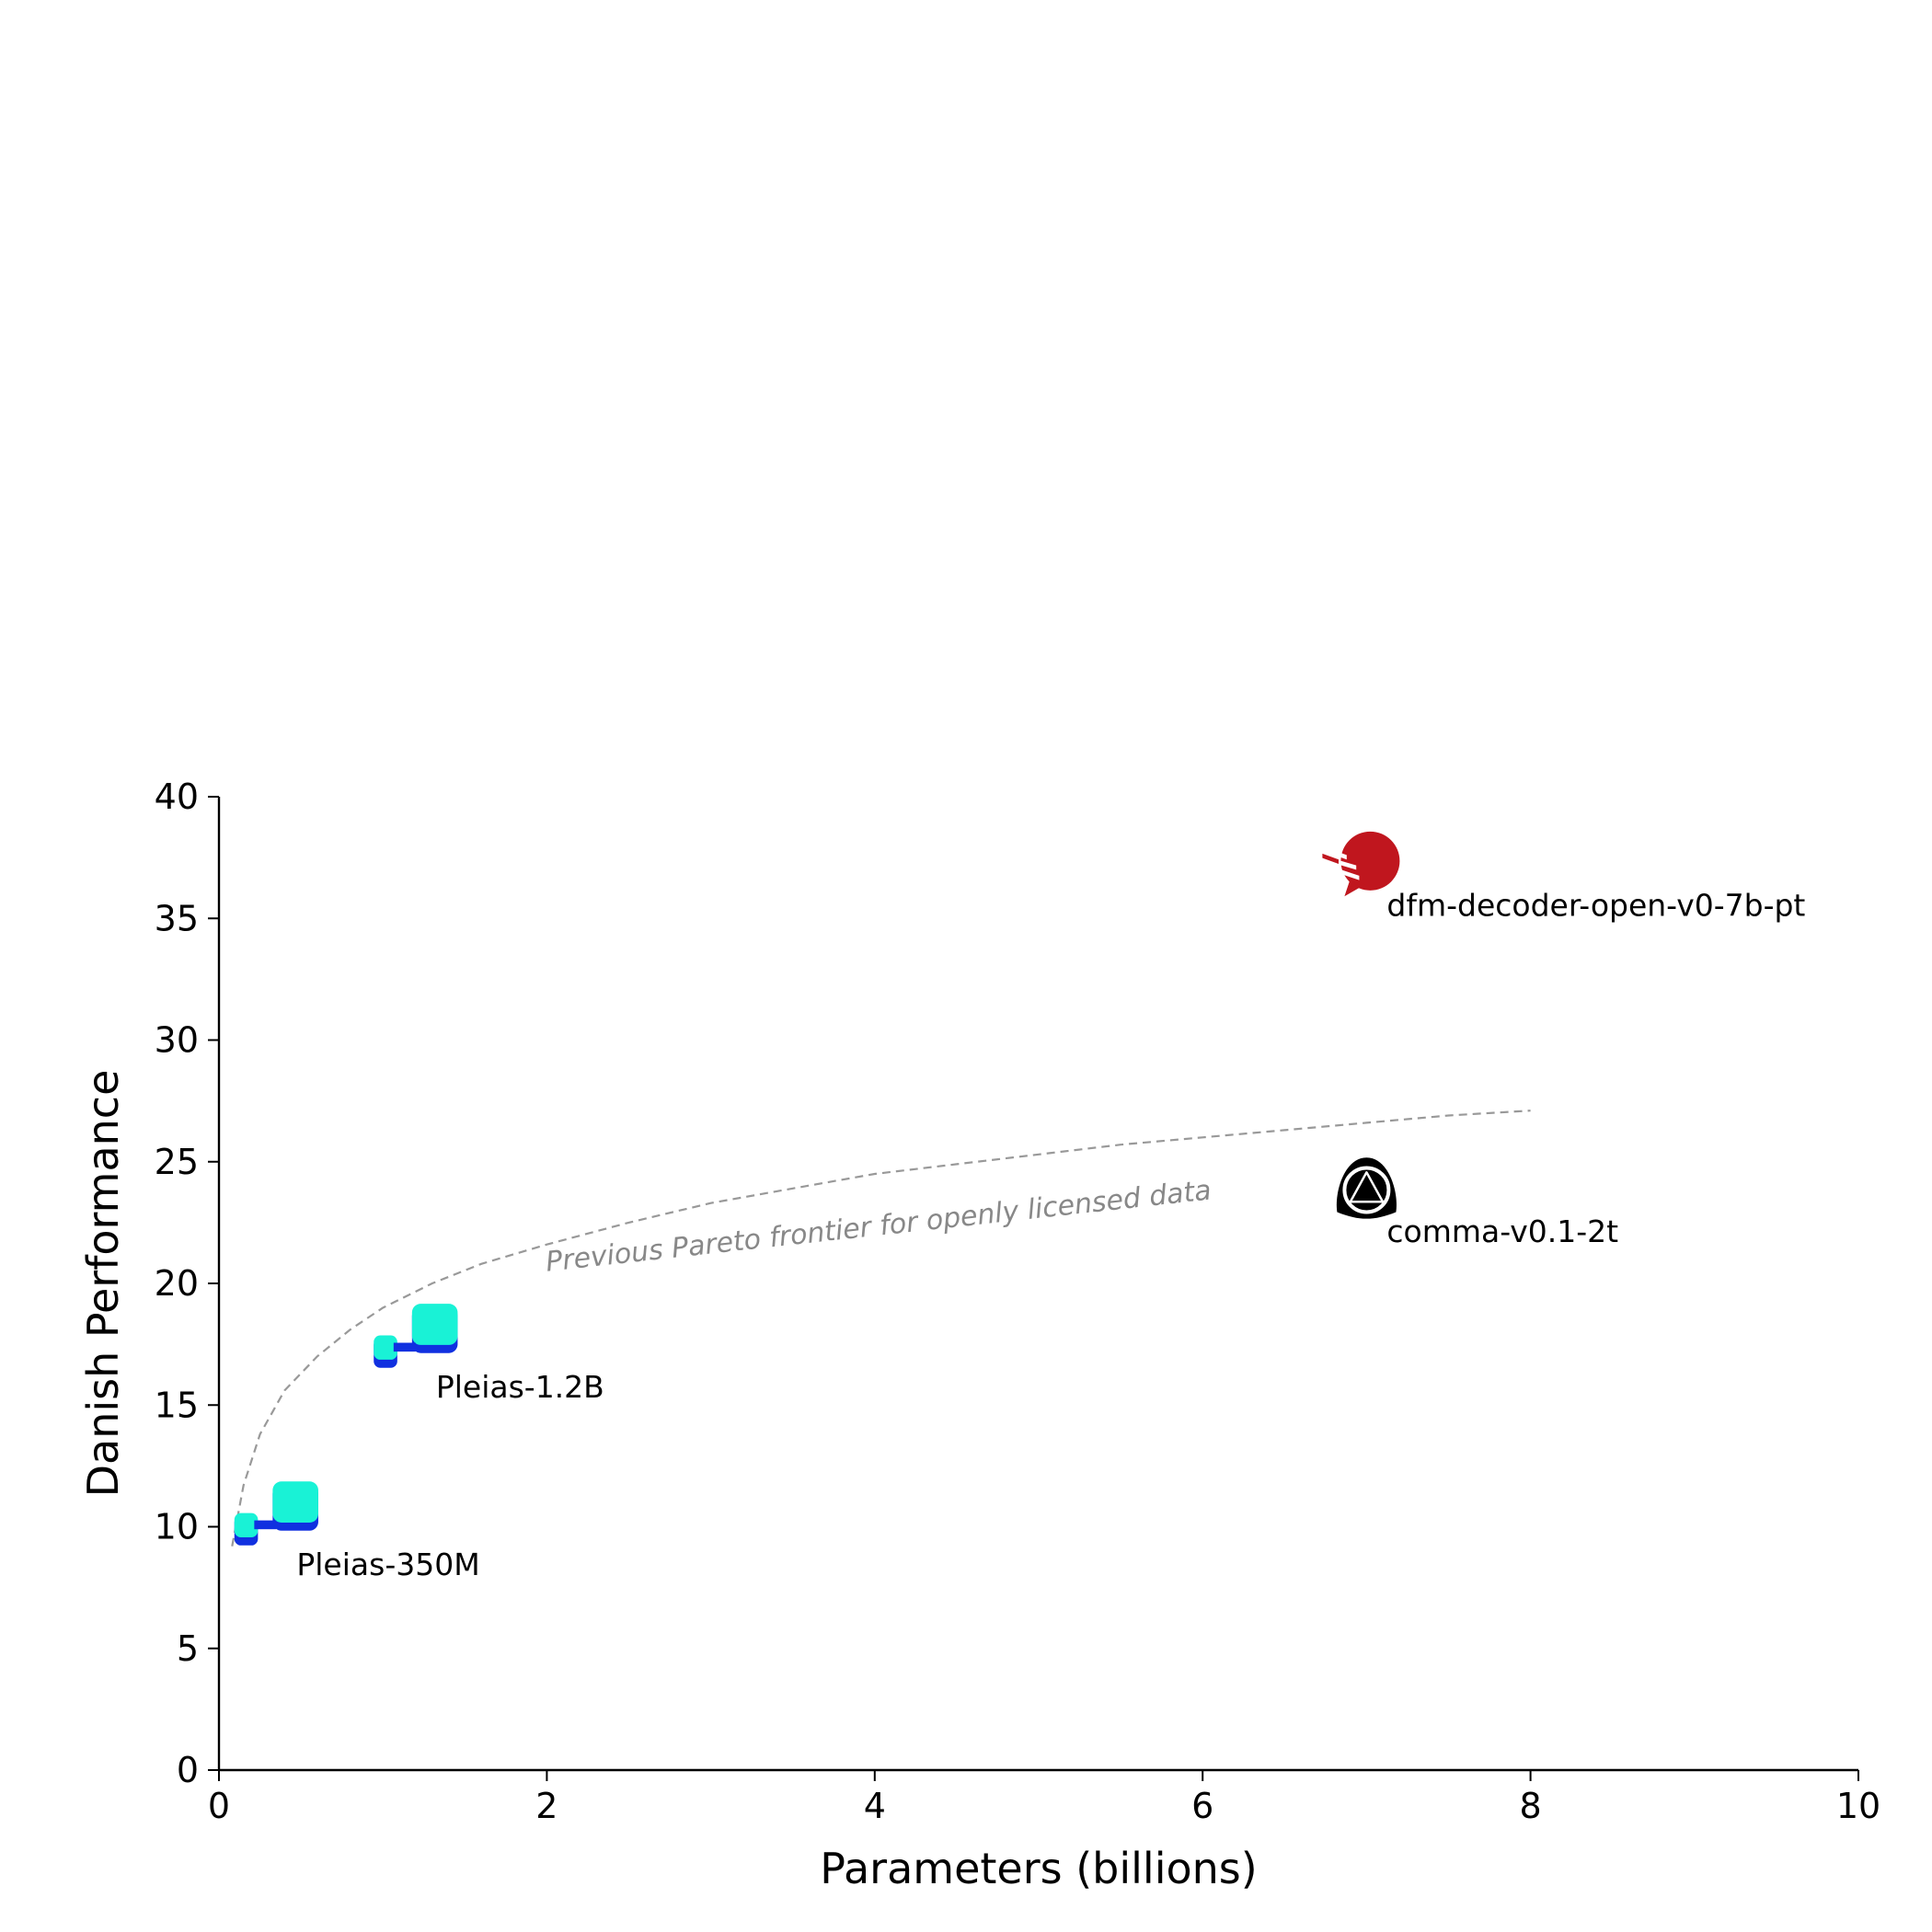  What do you see at coordinates (1858, 1806) in the screenshot?
I see `x-tick-label: 10` at bounding box center [1858, 1806].